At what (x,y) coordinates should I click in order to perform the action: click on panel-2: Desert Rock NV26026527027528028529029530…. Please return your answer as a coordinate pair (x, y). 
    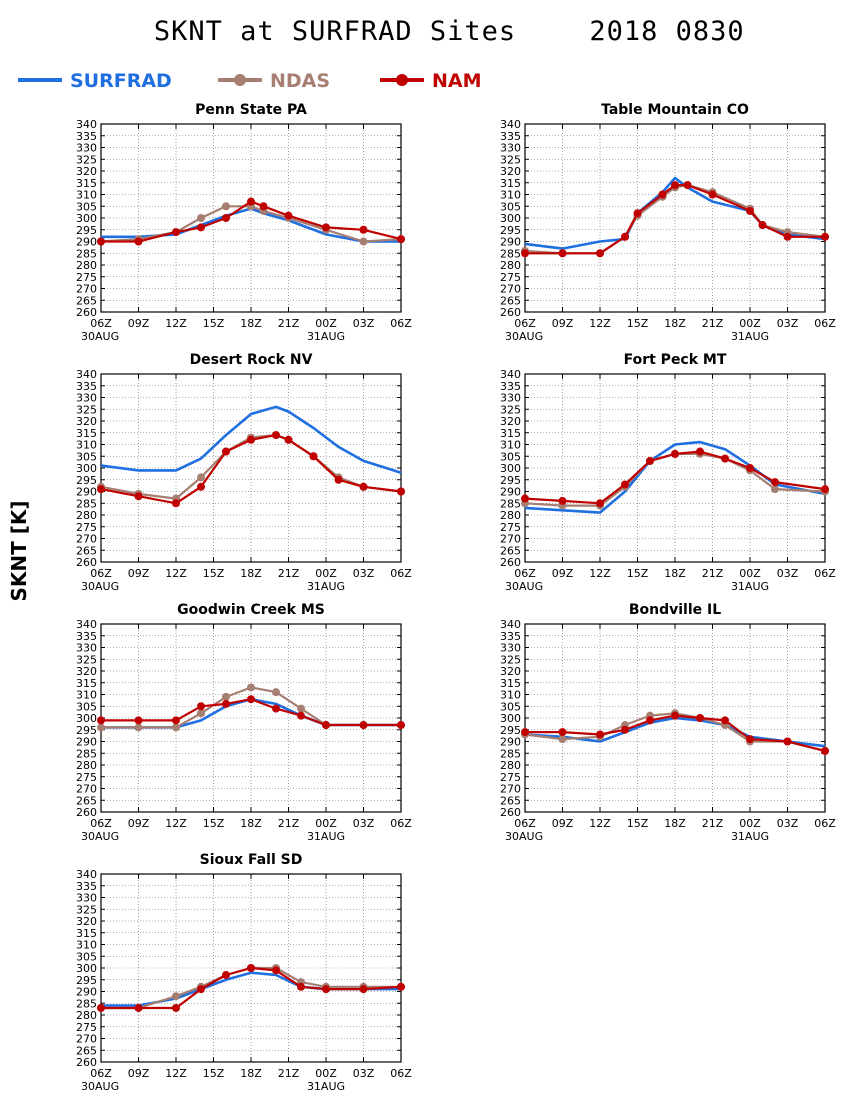
    Looking at the image, I should click on (244, 472).